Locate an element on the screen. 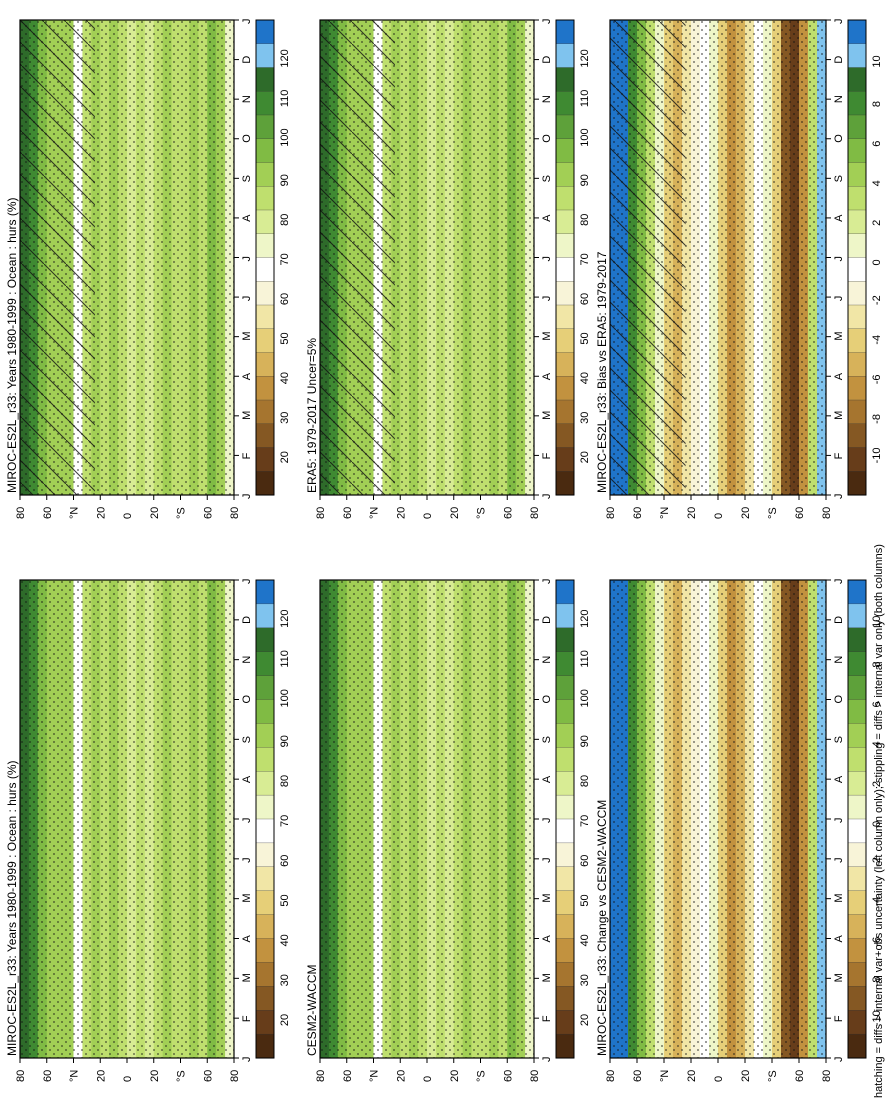 This screenshot has width=891, height=1102. panel-title: MIROC-ES2L_r33: Bias vs ERA5: 1979-2017 is located at coordinates (602, 372).